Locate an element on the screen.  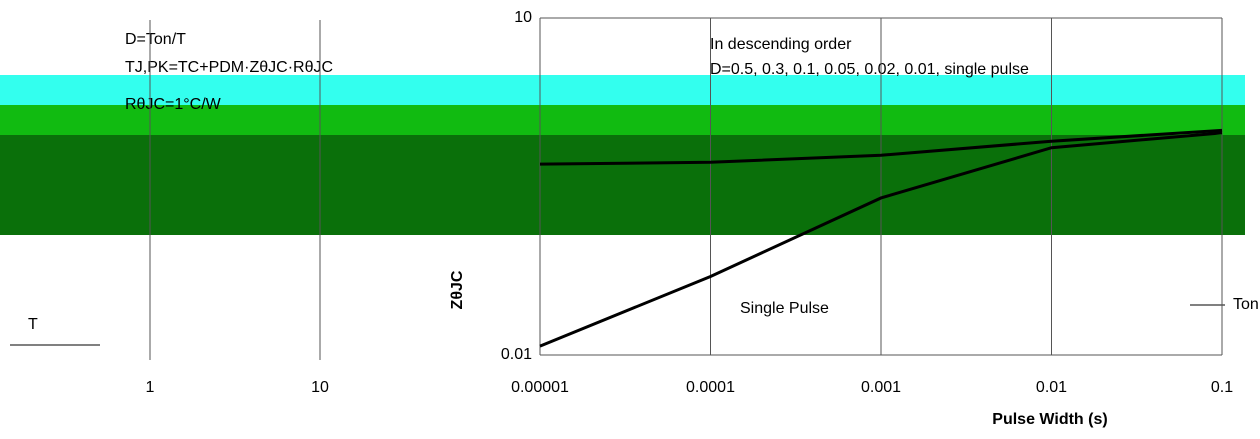
series-line is located at coordinates (881, 147).